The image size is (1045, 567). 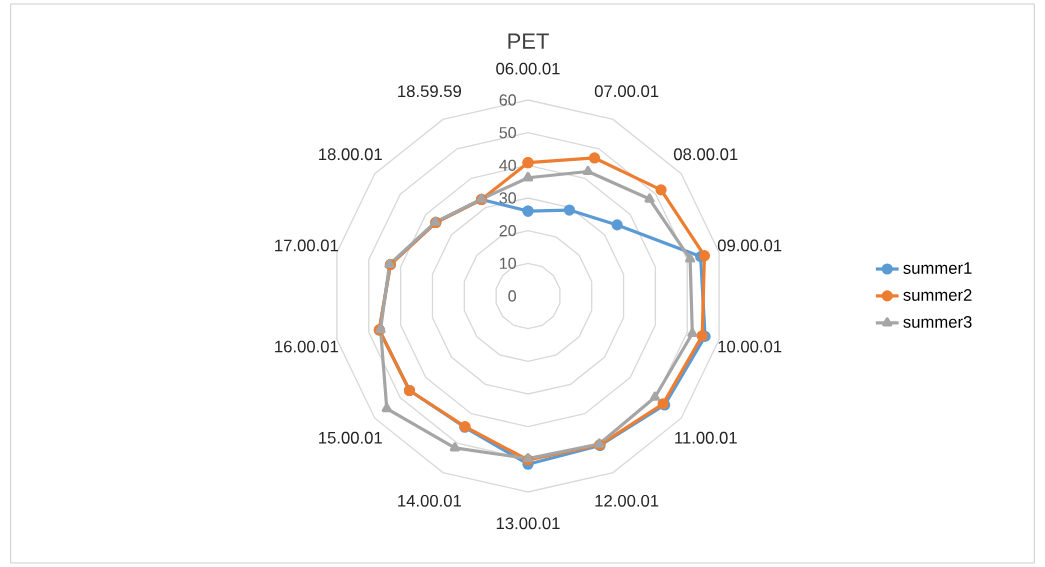 What do you see at coordinates (937, 295) in the screenshot?
I see `legend-label: summer2` at bounding box center [937, 295].